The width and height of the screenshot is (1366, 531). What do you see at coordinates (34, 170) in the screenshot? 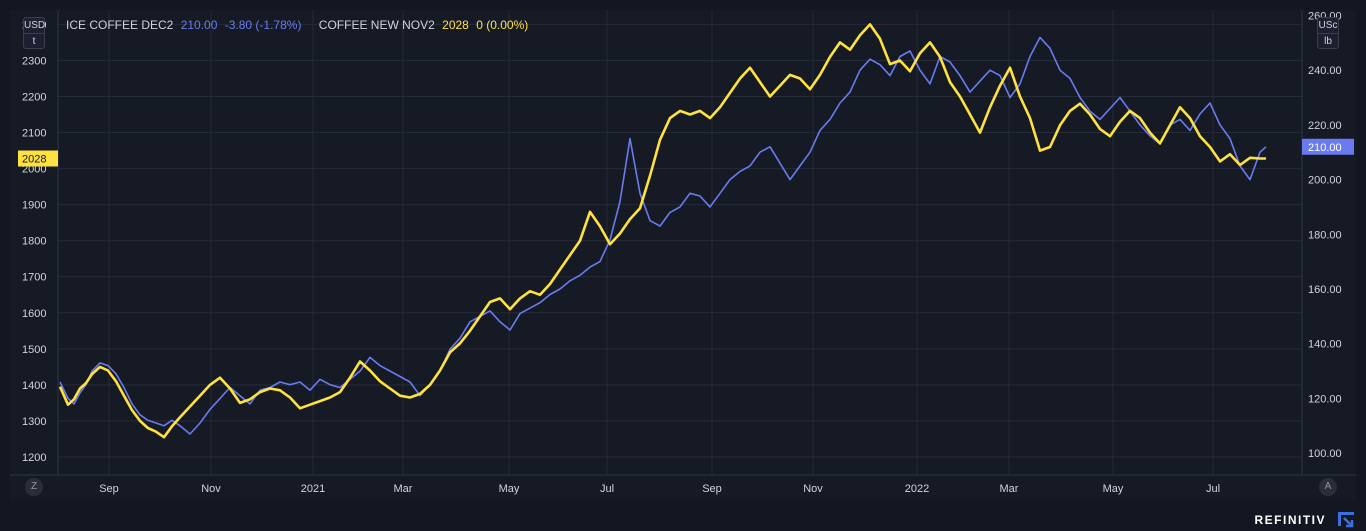
I see `left-tick-label: 2000` at bounding box center [34, 170].